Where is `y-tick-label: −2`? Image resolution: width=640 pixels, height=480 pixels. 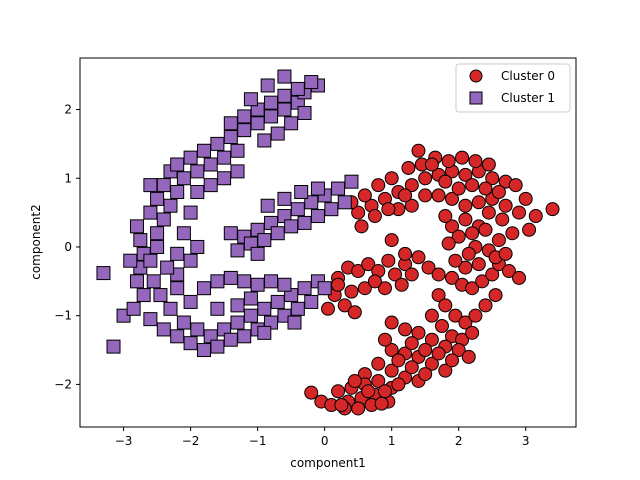 y-tick-label: −2 is located at coordinates (63, 384).